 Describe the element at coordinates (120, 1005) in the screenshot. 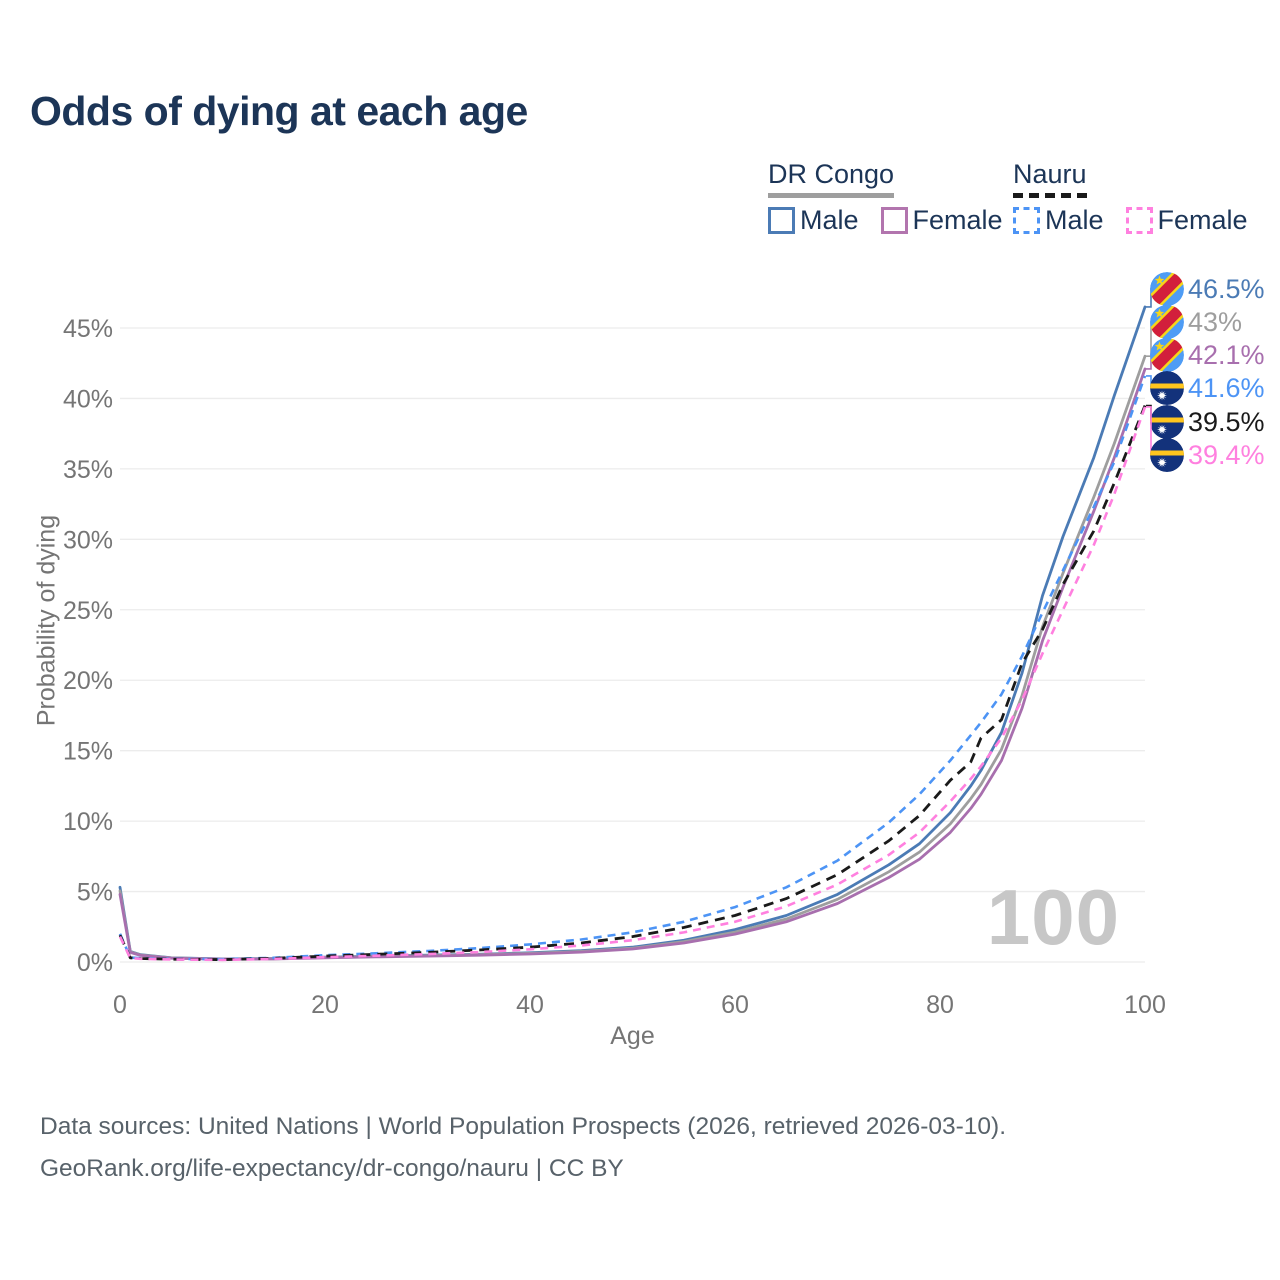

I see `x-tick-label: 0` at that location.